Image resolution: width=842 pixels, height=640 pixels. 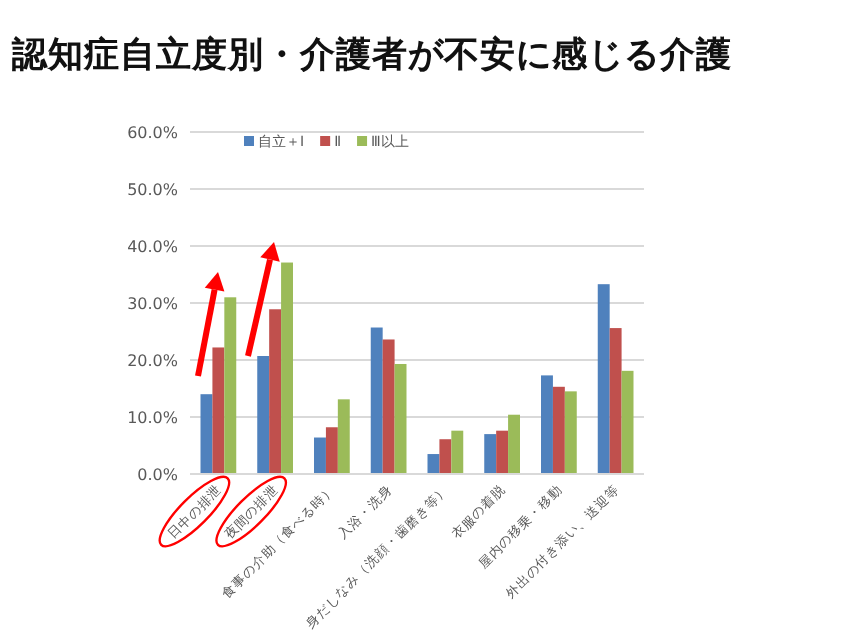 What do you see at coordinates (153, 247) in the screenshot?
I see `y-tick-label: 40.0%` at bounding box center [153, 247].